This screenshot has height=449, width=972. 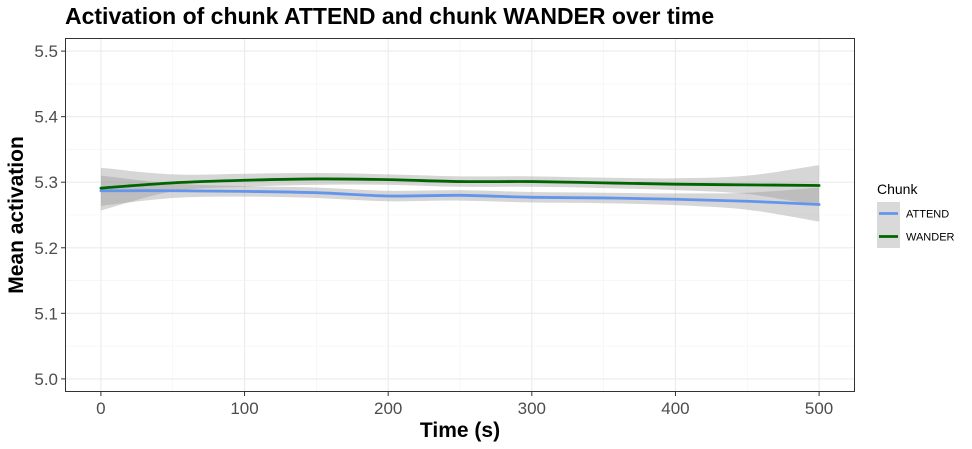 I want to click on legend-item-attend: ATTEND, so click(x=913, y=213).